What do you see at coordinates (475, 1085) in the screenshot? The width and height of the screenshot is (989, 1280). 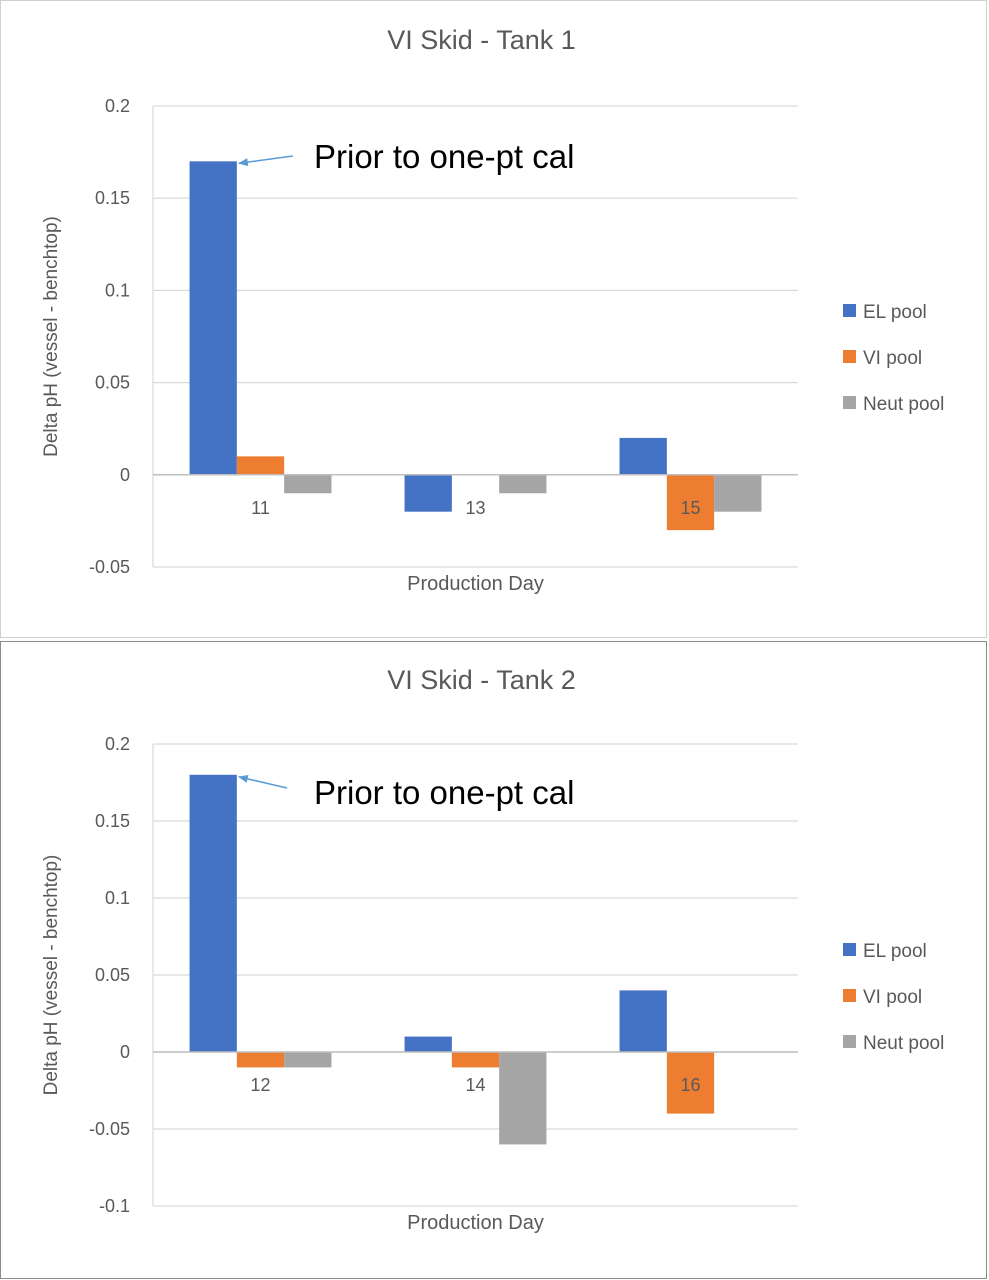 I see `x-category-label: 14` at bounding box center [475, 1085].